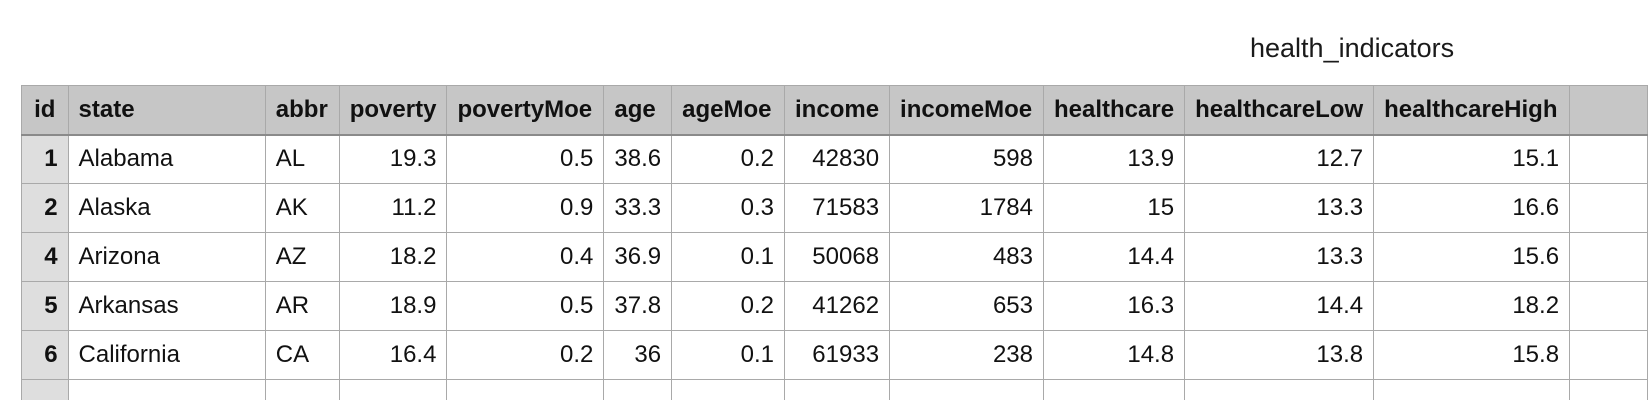 This screenshot has height=400, width=1648. What do you see at coordinates (966, 159) in the screenshot?
I see `table-cell: 598` at bounding box center [966, 159].